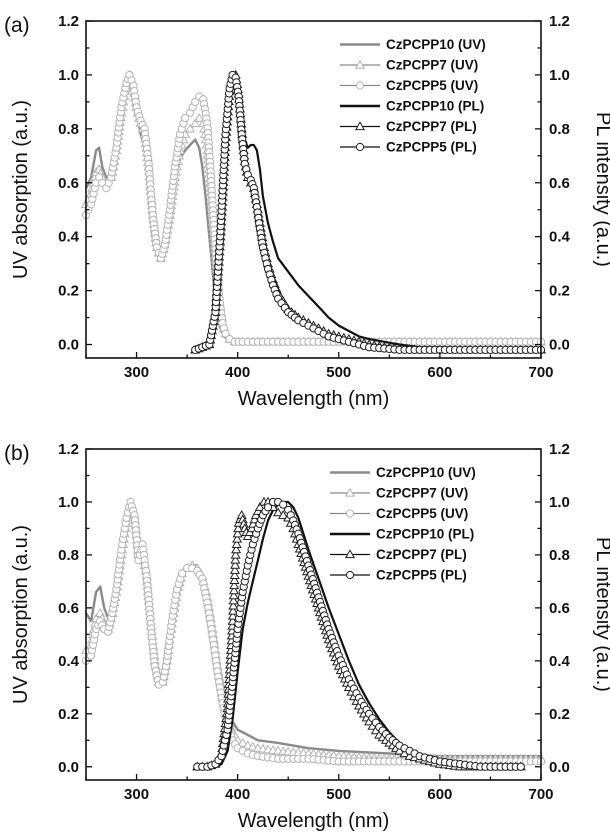  Describe the element at coordinates (237, 794) in the screenshot. I see `x-tick-label: 400` at that location.